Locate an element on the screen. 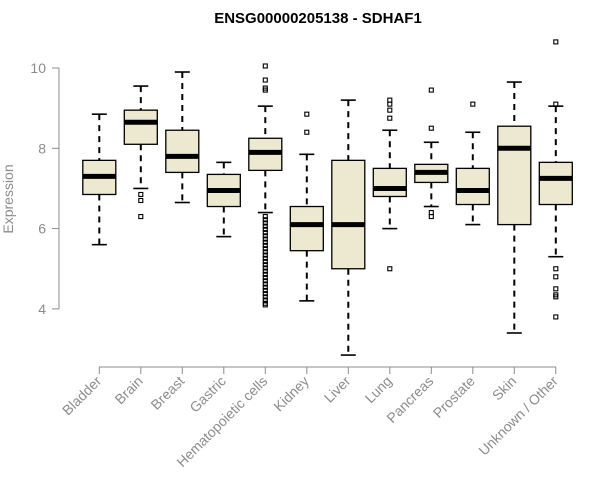 This screenshot has width=600, height=500. box-kidney is located at coordinates (306, 206).